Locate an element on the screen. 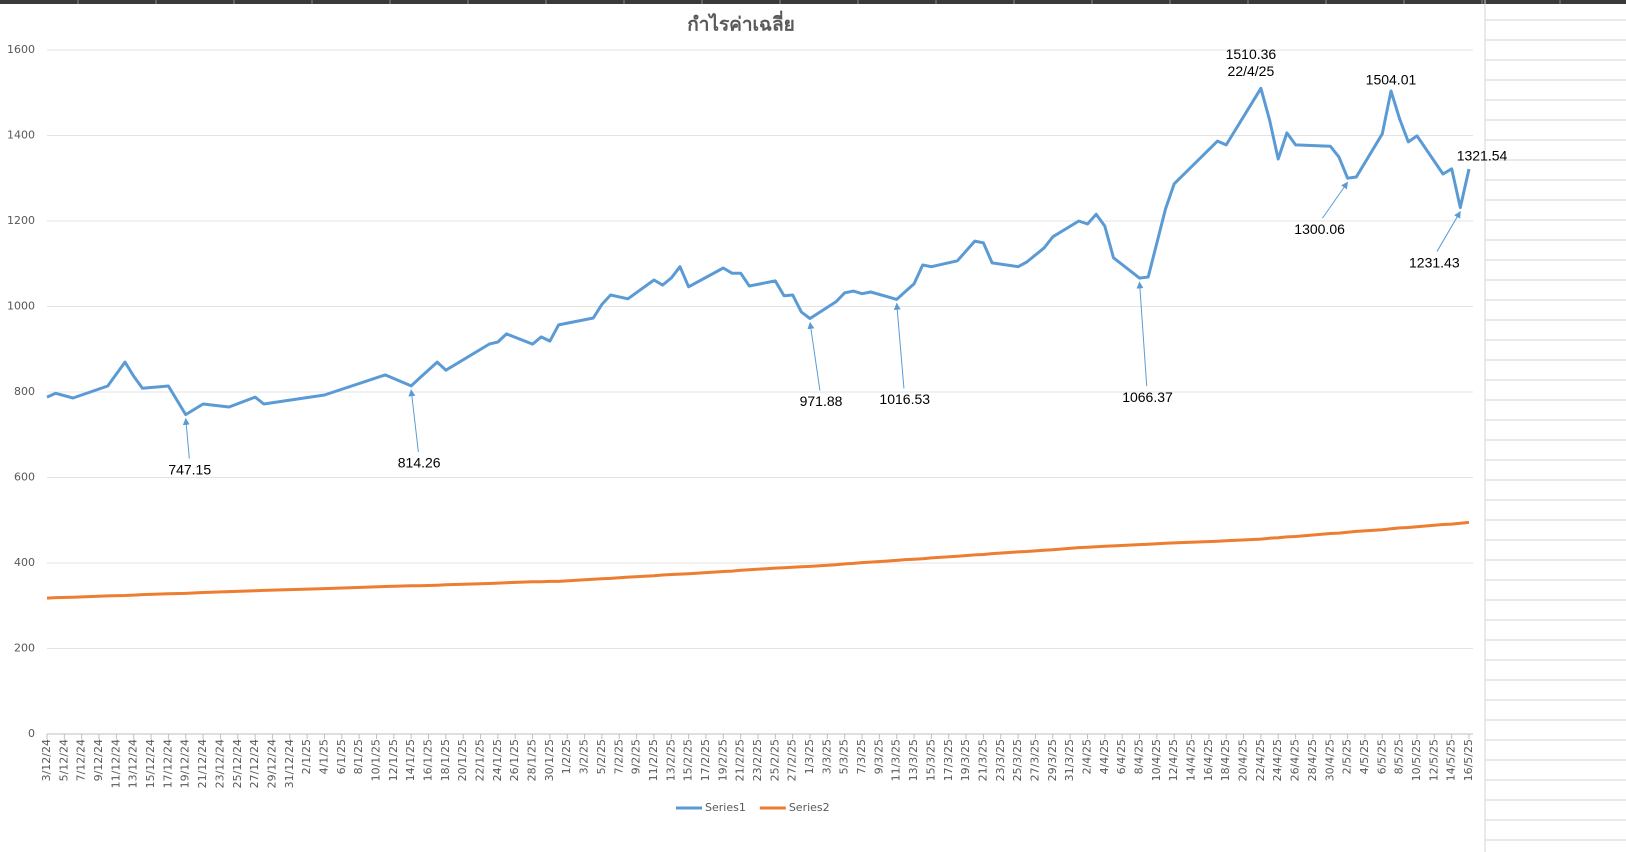 The height and width of the screenshot is (852, 1626). annotation-label: 1300.06 is located at coordinates (1319, 229).